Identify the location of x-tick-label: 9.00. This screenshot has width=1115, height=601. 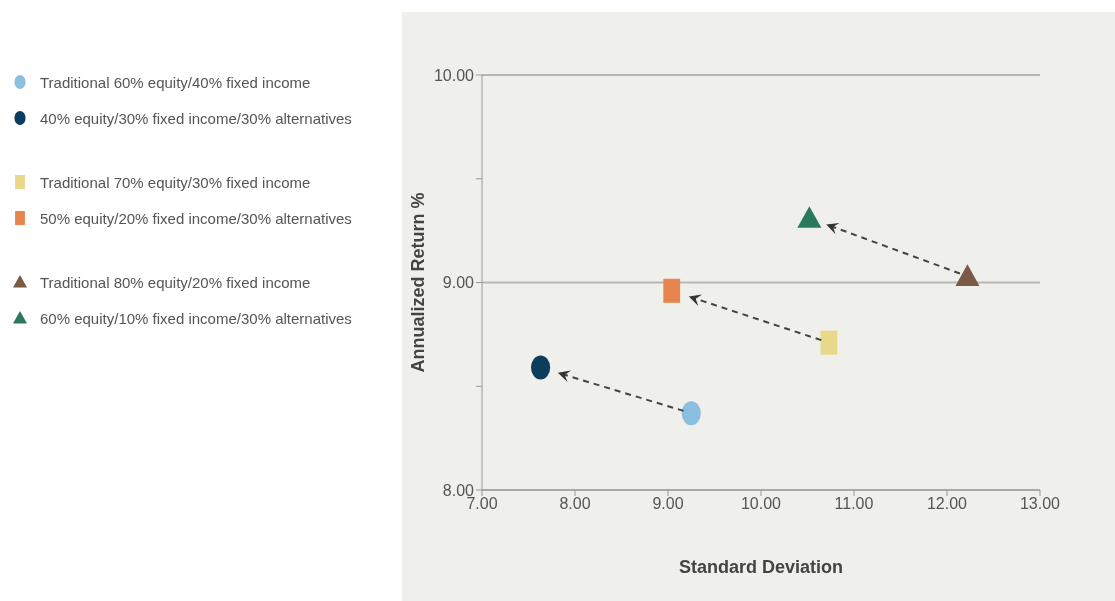
(668, 504).